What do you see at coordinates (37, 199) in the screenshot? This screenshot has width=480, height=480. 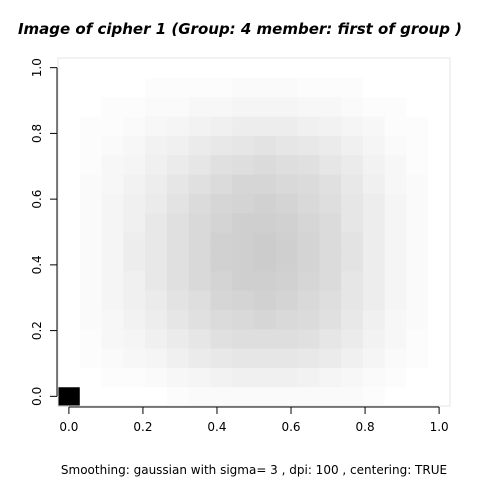 I see `y-tick-label: 0.6` at bounding box center [37, 199].